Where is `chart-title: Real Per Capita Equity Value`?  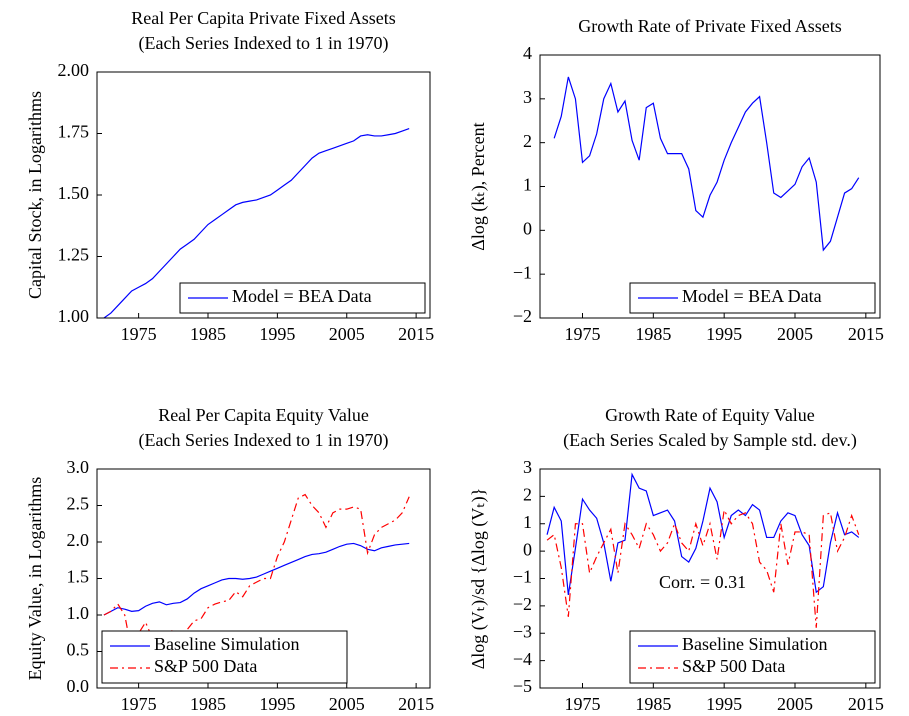
chart-title: Real Per Capita Equity Value is located at coordinates (263, 415).